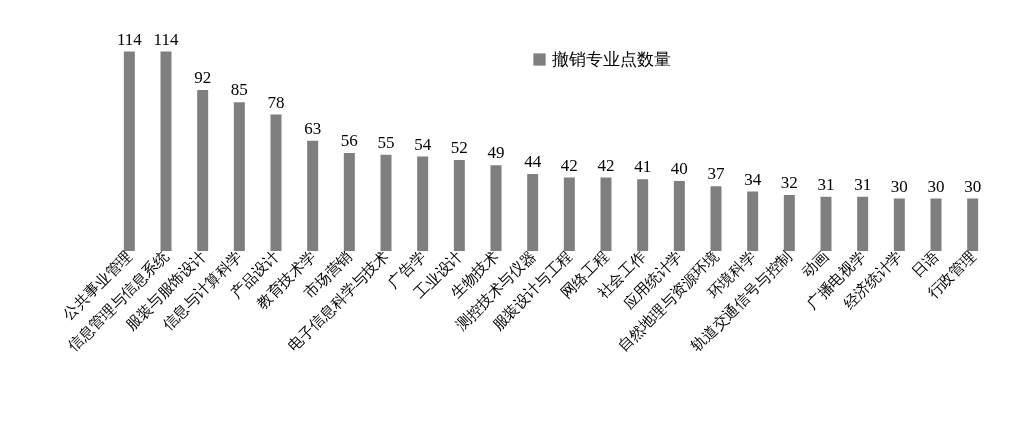 This screenshot has height=430, width=1024. Describe the element at coordinates (643, 167) in the screenshot. I see `data-label: 41` at that location.